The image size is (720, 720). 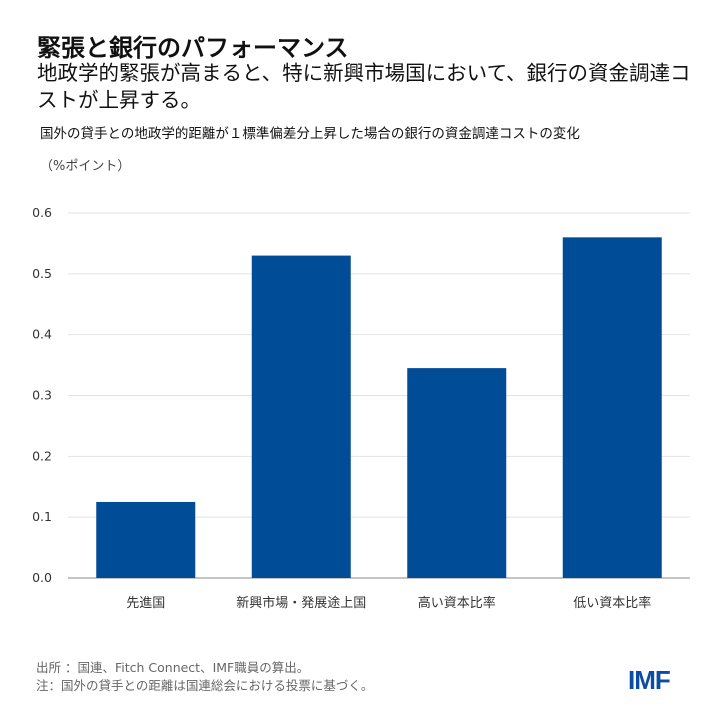 I want to click on y-tick-label: 0.6, so click(x=42, y=212).